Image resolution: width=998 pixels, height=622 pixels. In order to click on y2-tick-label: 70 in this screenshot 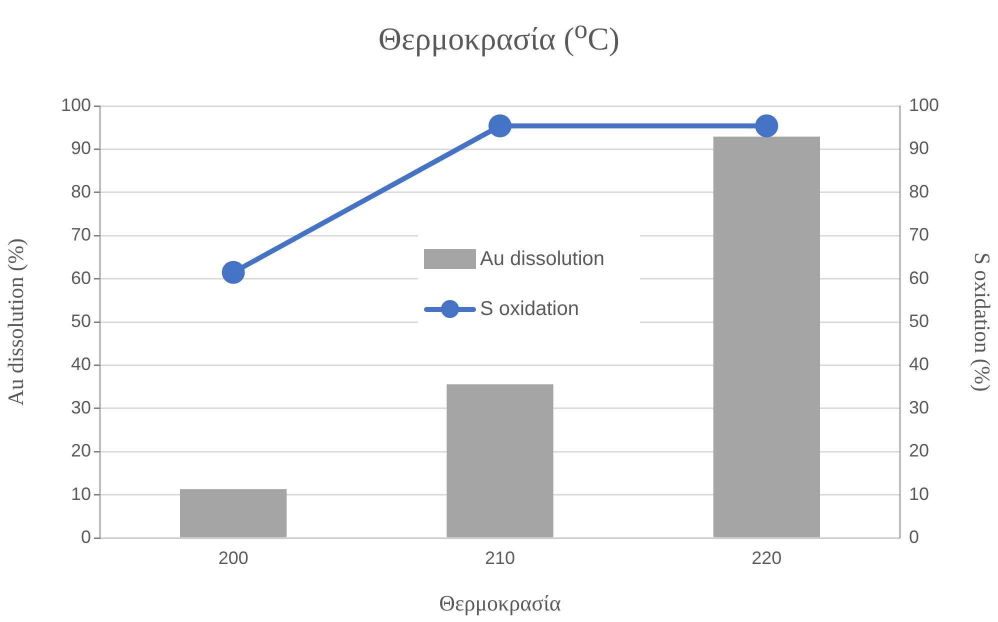, I will do `click(919, 234)`.